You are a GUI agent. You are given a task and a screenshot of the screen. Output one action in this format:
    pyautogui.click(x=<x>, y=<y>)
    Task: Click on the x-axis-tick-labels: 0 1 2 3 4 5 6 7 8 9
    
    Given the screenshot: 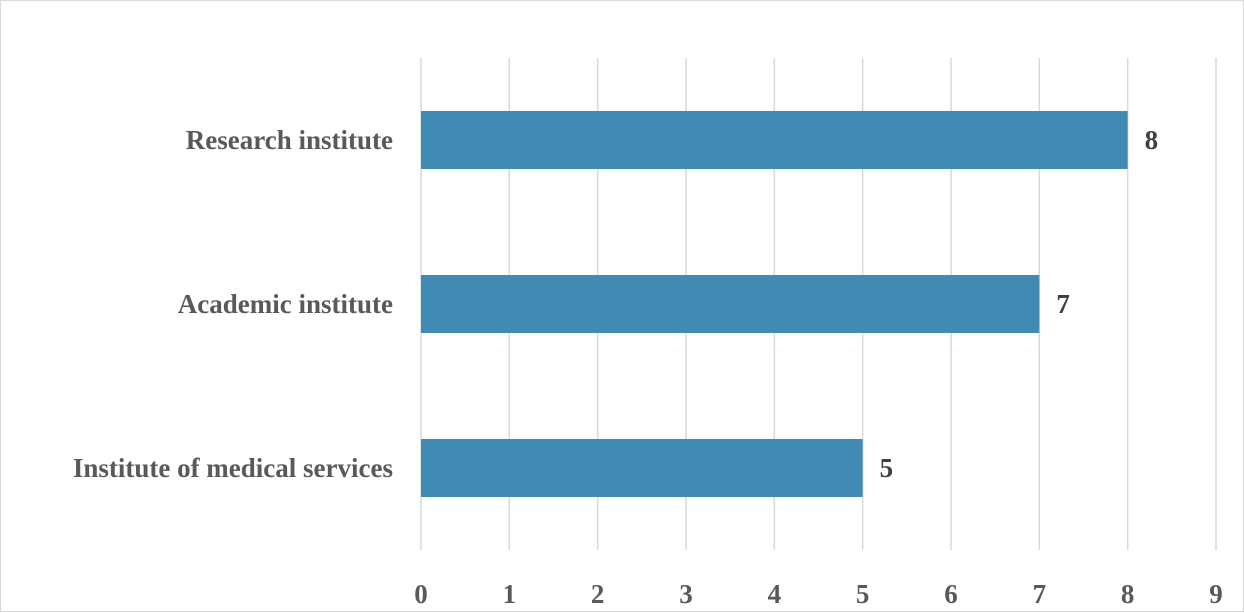 What is the action you would take?
    pyautogui.click(x=818, y=594)
    